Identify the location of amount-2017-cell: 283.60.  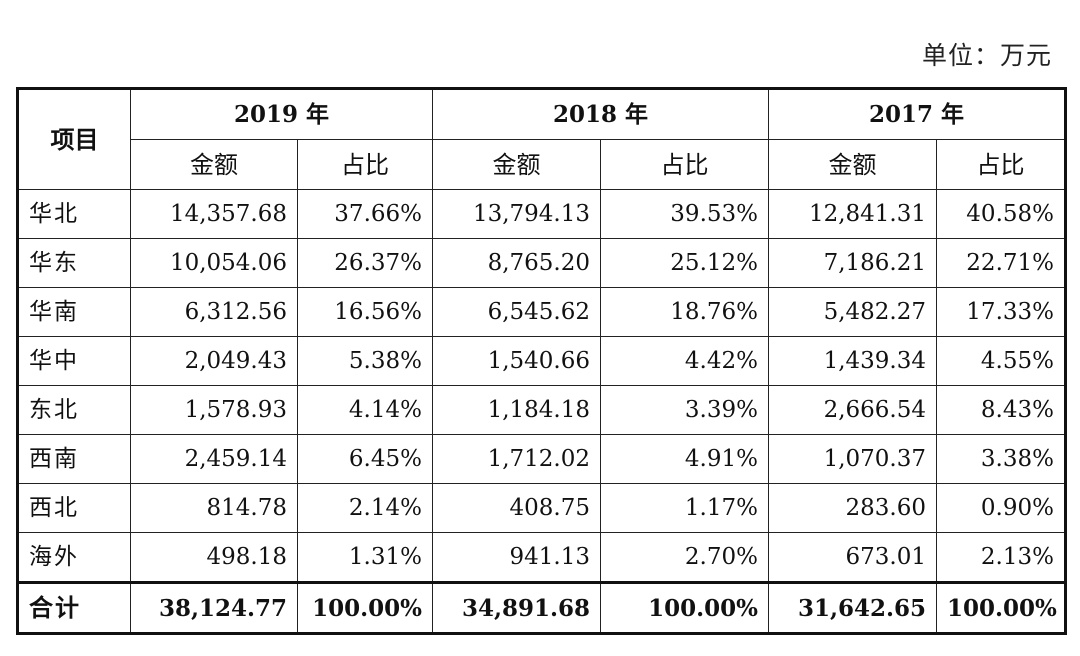
(852, 508).